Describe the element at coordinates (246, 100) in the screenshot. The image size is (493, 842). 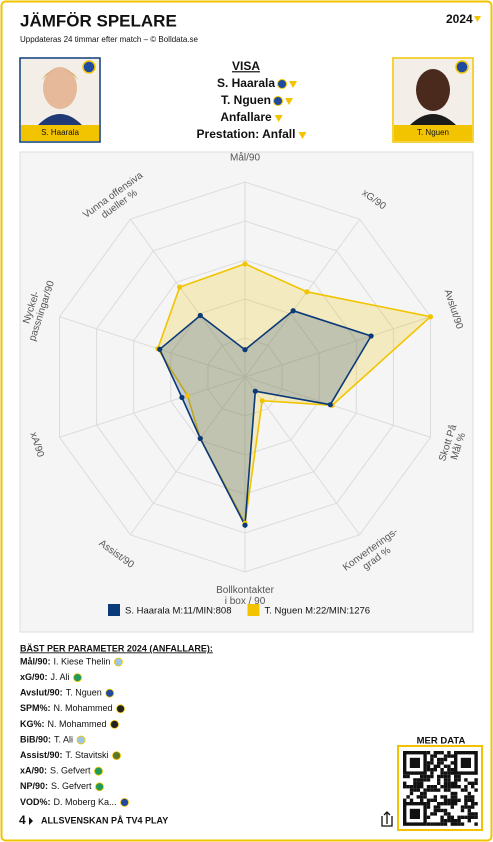
I see `visa-option: T. Nguen` at that location.